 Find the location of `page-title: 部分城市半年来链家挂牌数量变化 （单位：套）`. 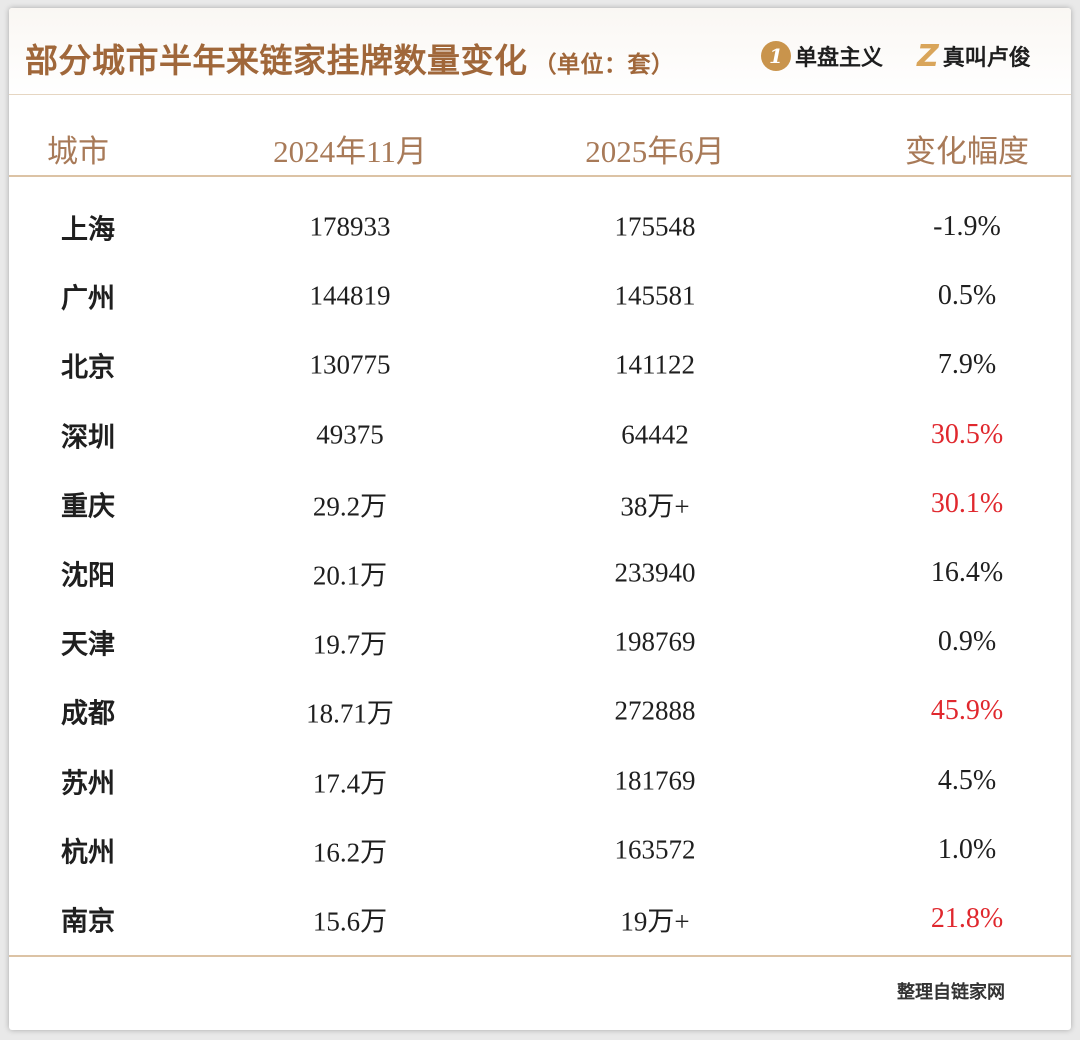

page-title: 部分城市半年来链家挂牌数量变化 （单位：套） is located at coordinates (350, 58).